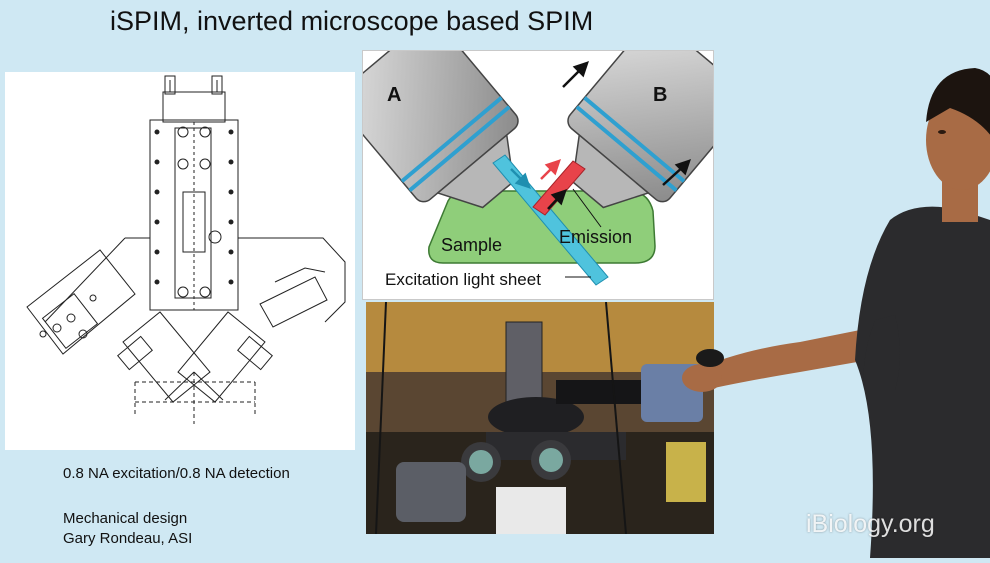 The width and height of the screenshot is (990, 563). What do you see at coordinates (463, 279) in the screenshot?
I see `label-excitation: Excitation light sheet` at bounding box center [463, 279].